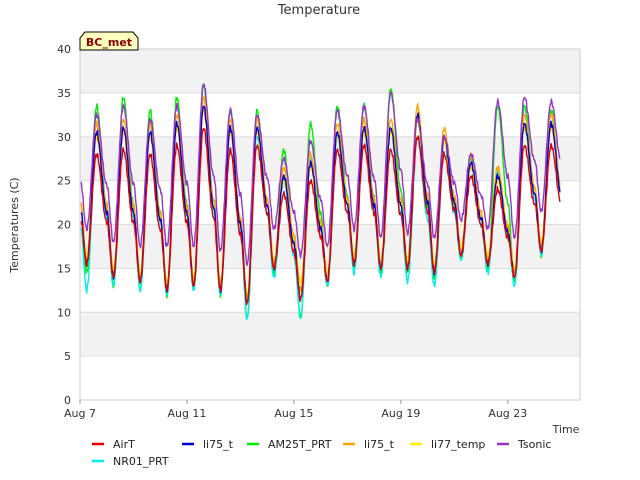  I want to click on legend-label: AM25T_PRT, so click(300, 444).